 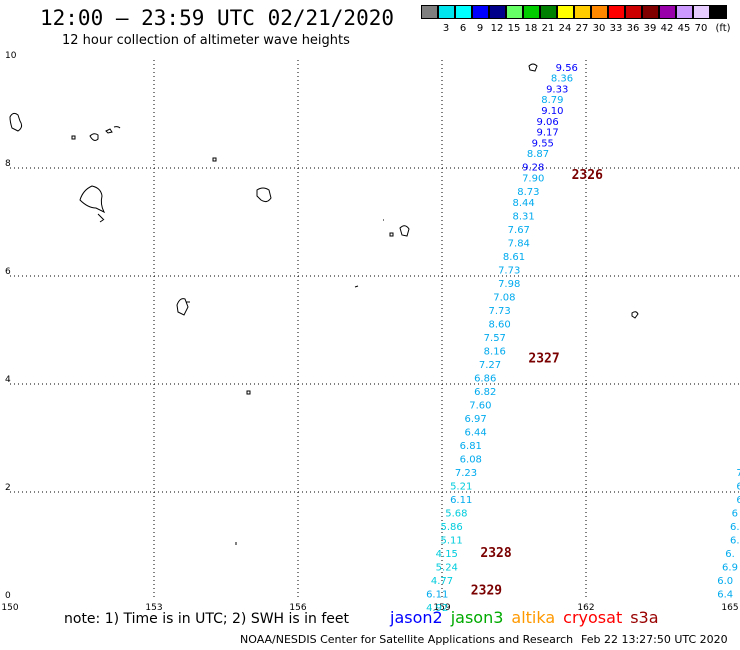 I want to click on pass-labels: 2326 2327 2328 2329, so click(x=537, y=383).